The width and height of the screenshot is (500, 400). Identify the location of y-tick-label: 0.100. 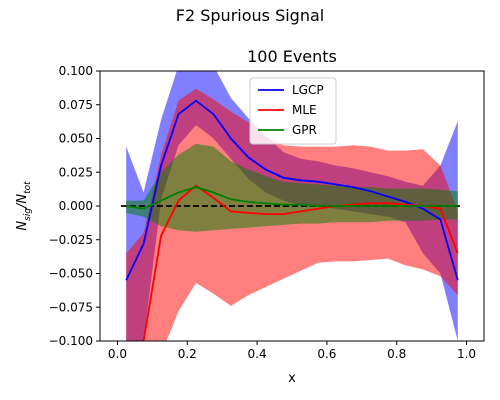
(76, 71).